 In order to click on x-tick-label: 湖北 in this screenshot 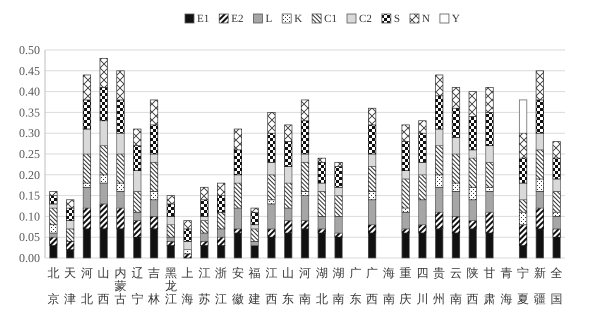, I will do `click(322, 286)`.